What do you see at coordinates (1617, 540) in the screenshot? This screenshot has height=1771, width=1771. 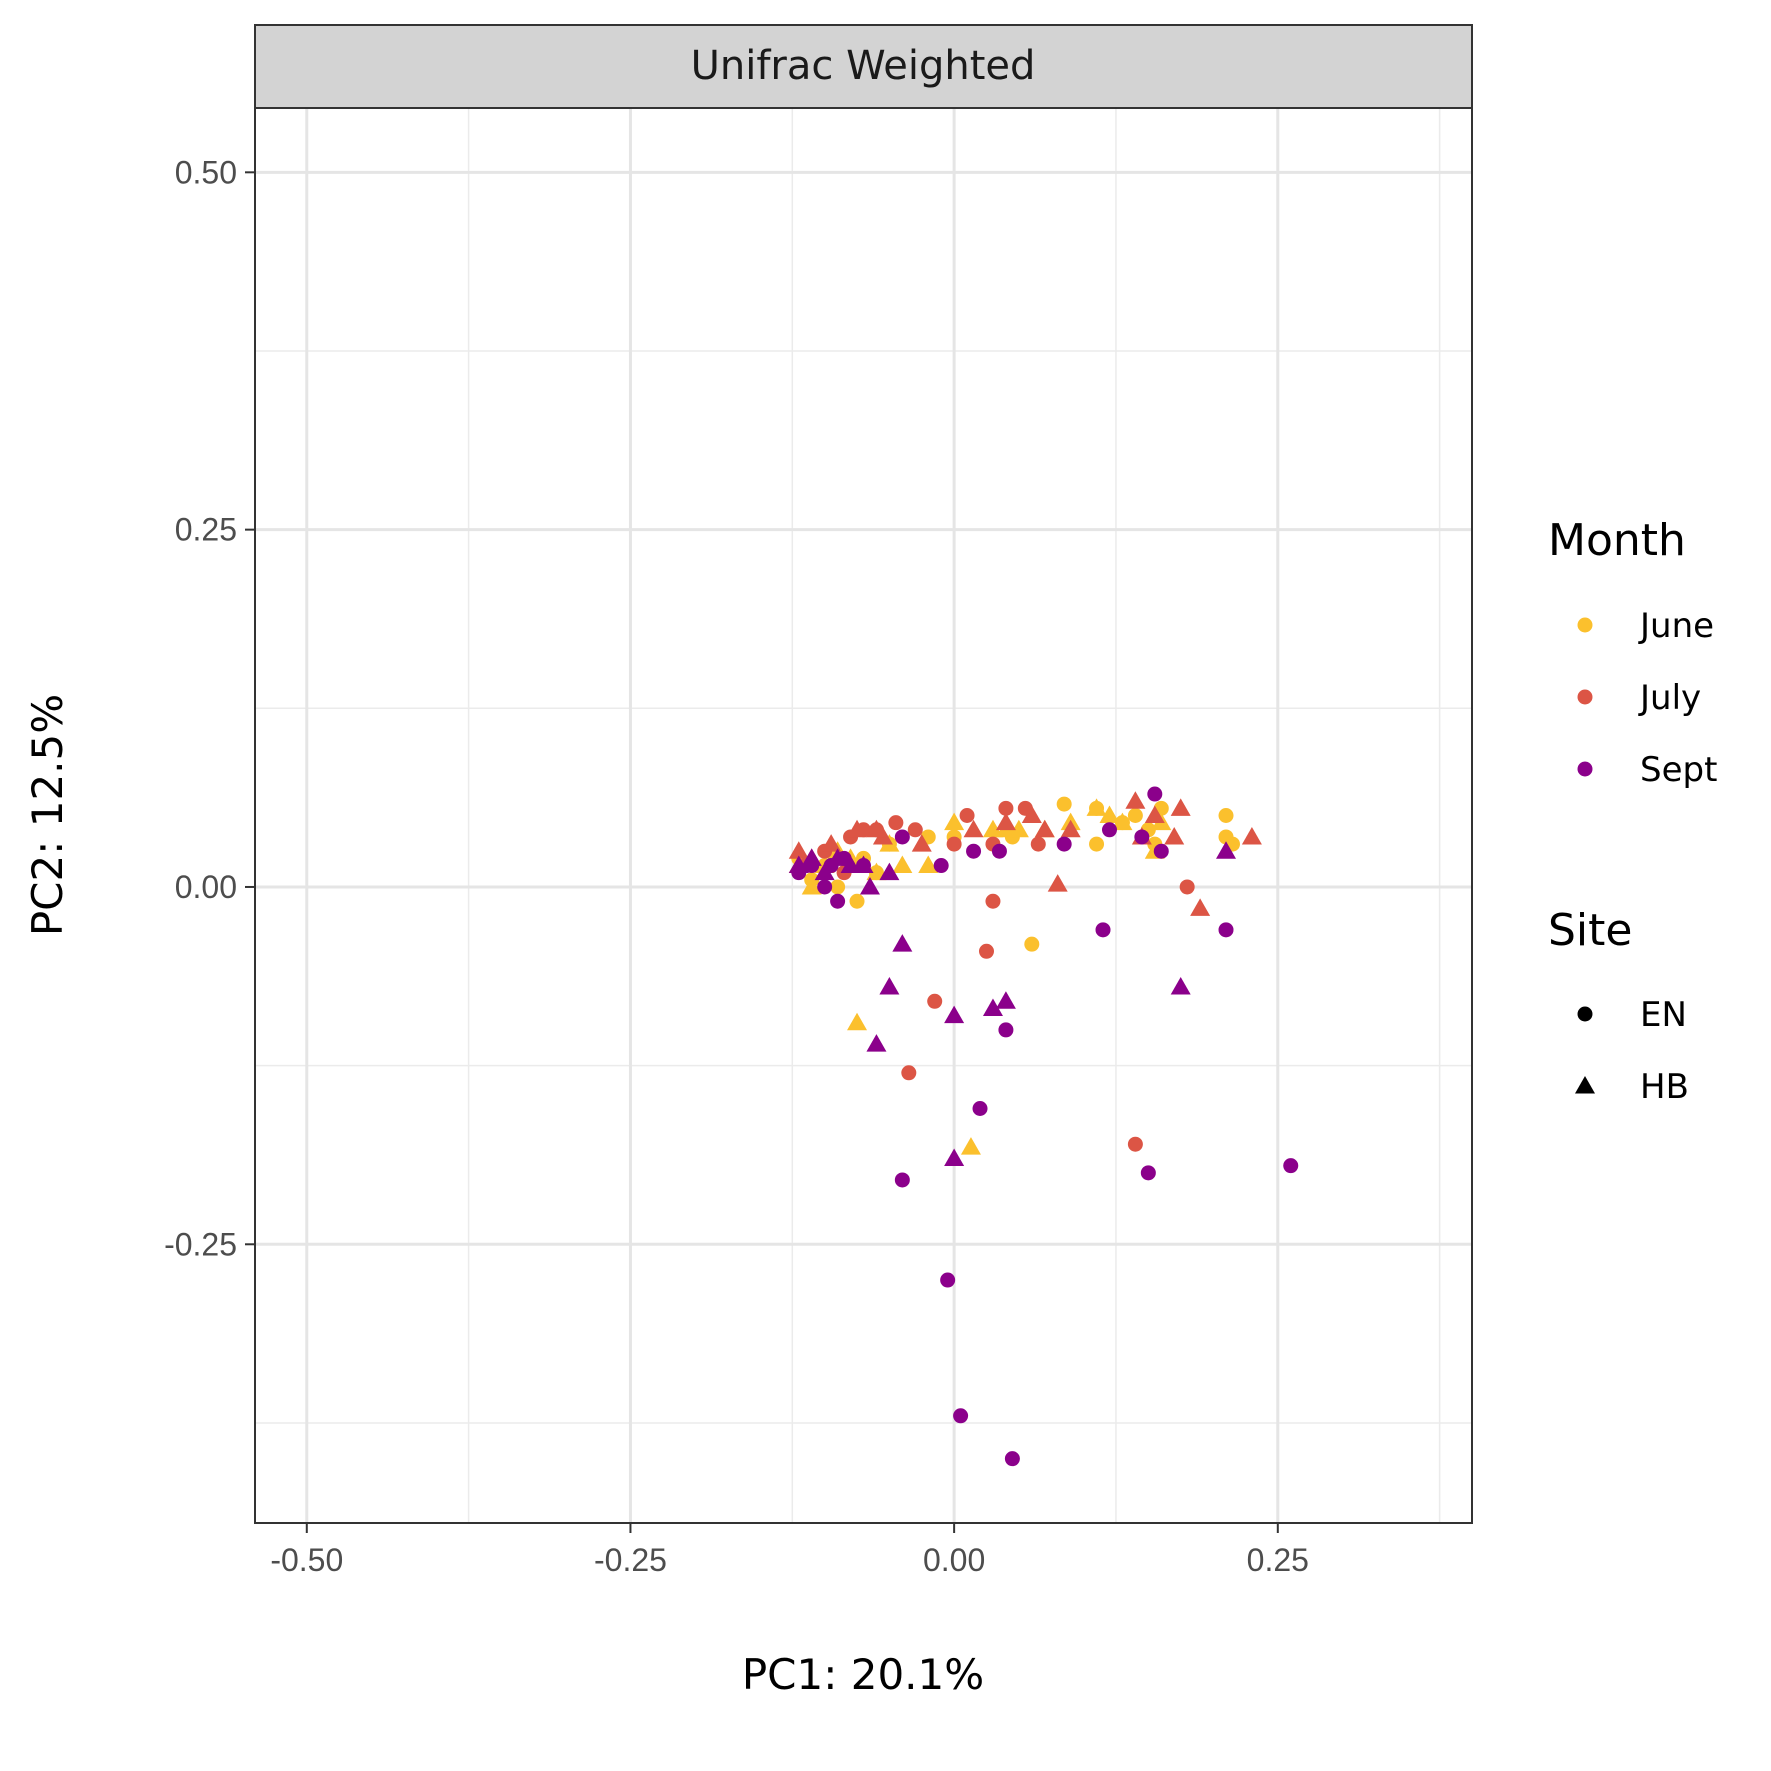 I see `legend-title-month: Month` at bounding box center [1617, 540].